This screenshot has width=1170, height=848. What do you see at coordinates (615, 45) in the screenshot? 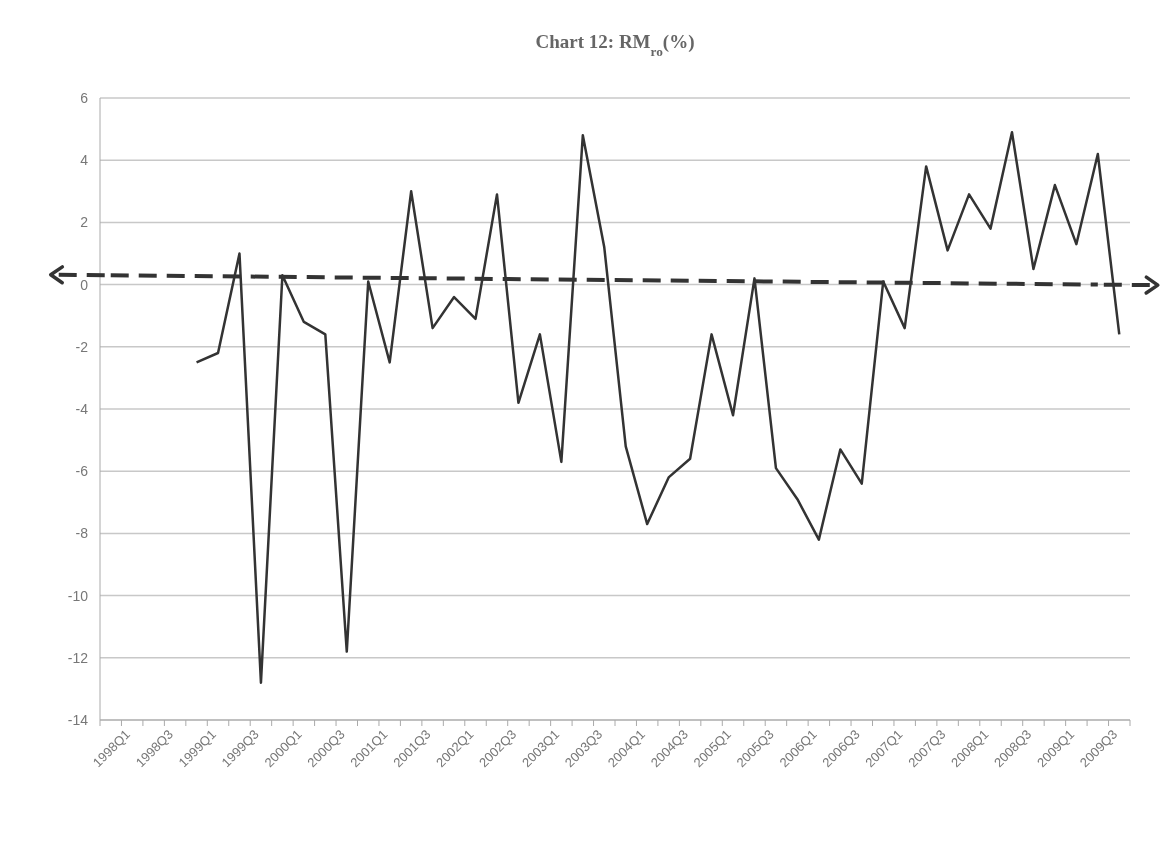
I see `chart-title: Chart 12: RM$_{ro}$(%)` at bounding box center [615, 45].